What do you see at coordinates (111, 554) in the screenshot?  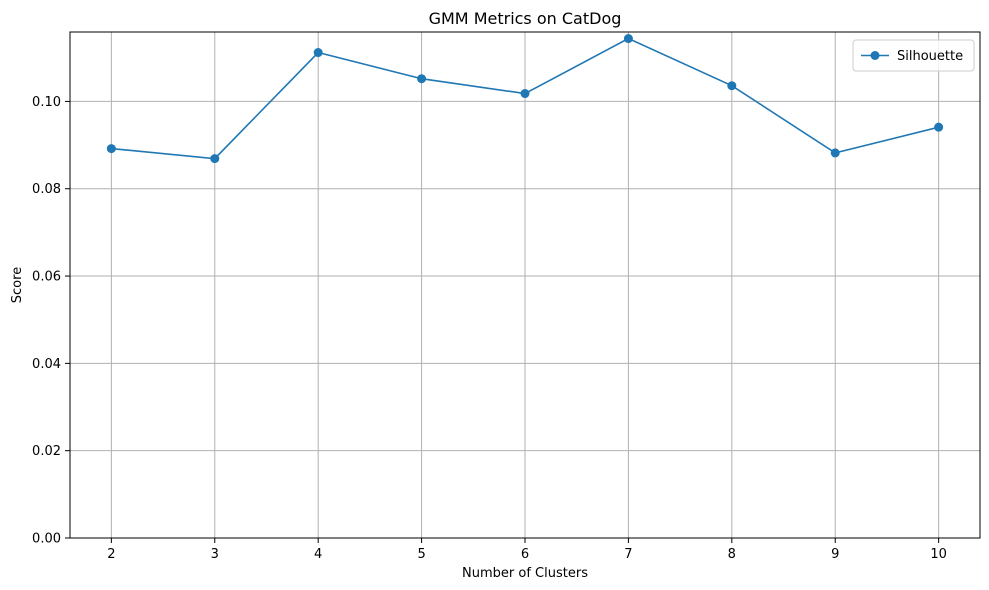 I see `x-tick-label: 2` at bounding box center [111, 554].